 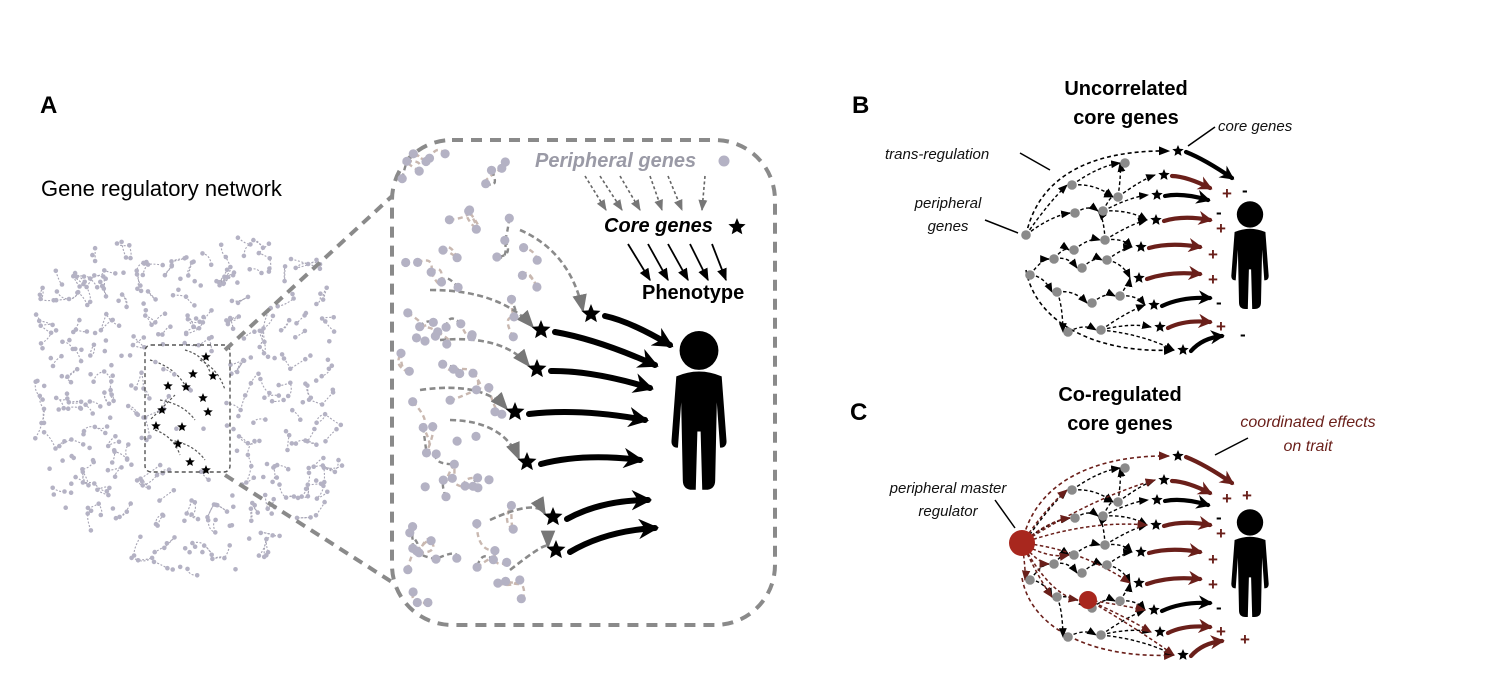 I want to click on inset-nodes, so click(x=469, y=378).